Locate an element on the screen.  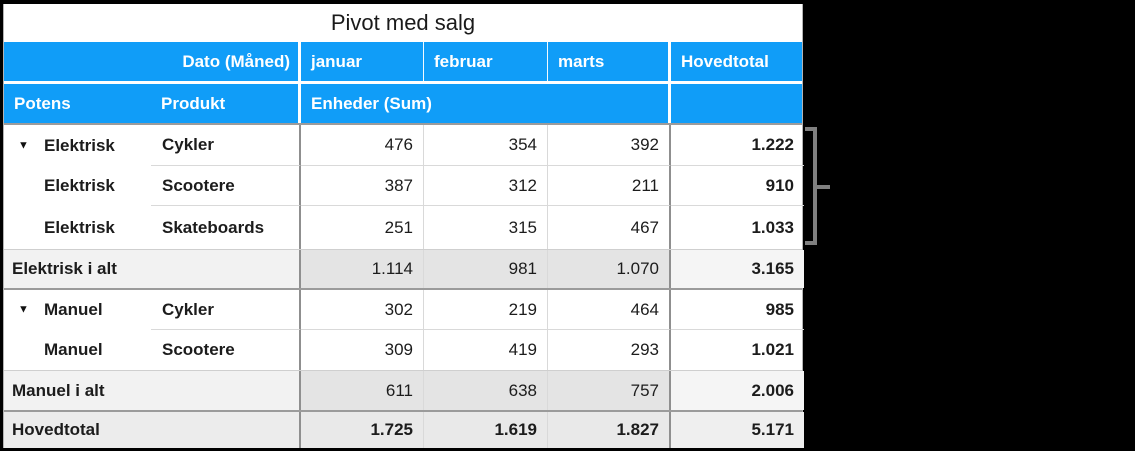
header-cell-hovedtotal: Hovedtotal is located at coordinates (725, 61).